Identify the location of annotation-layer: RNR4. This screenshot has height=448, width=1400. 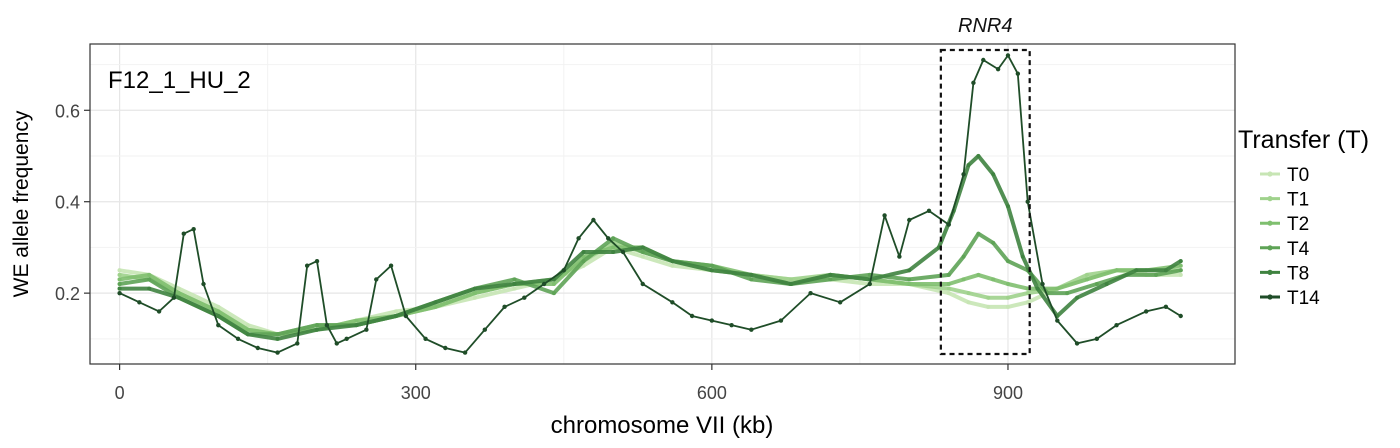
(985, 185).